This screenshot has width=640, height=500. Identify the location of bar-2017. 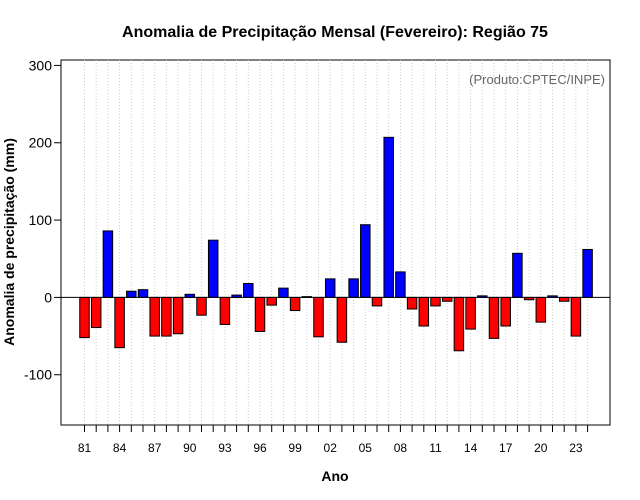
(505, 311).